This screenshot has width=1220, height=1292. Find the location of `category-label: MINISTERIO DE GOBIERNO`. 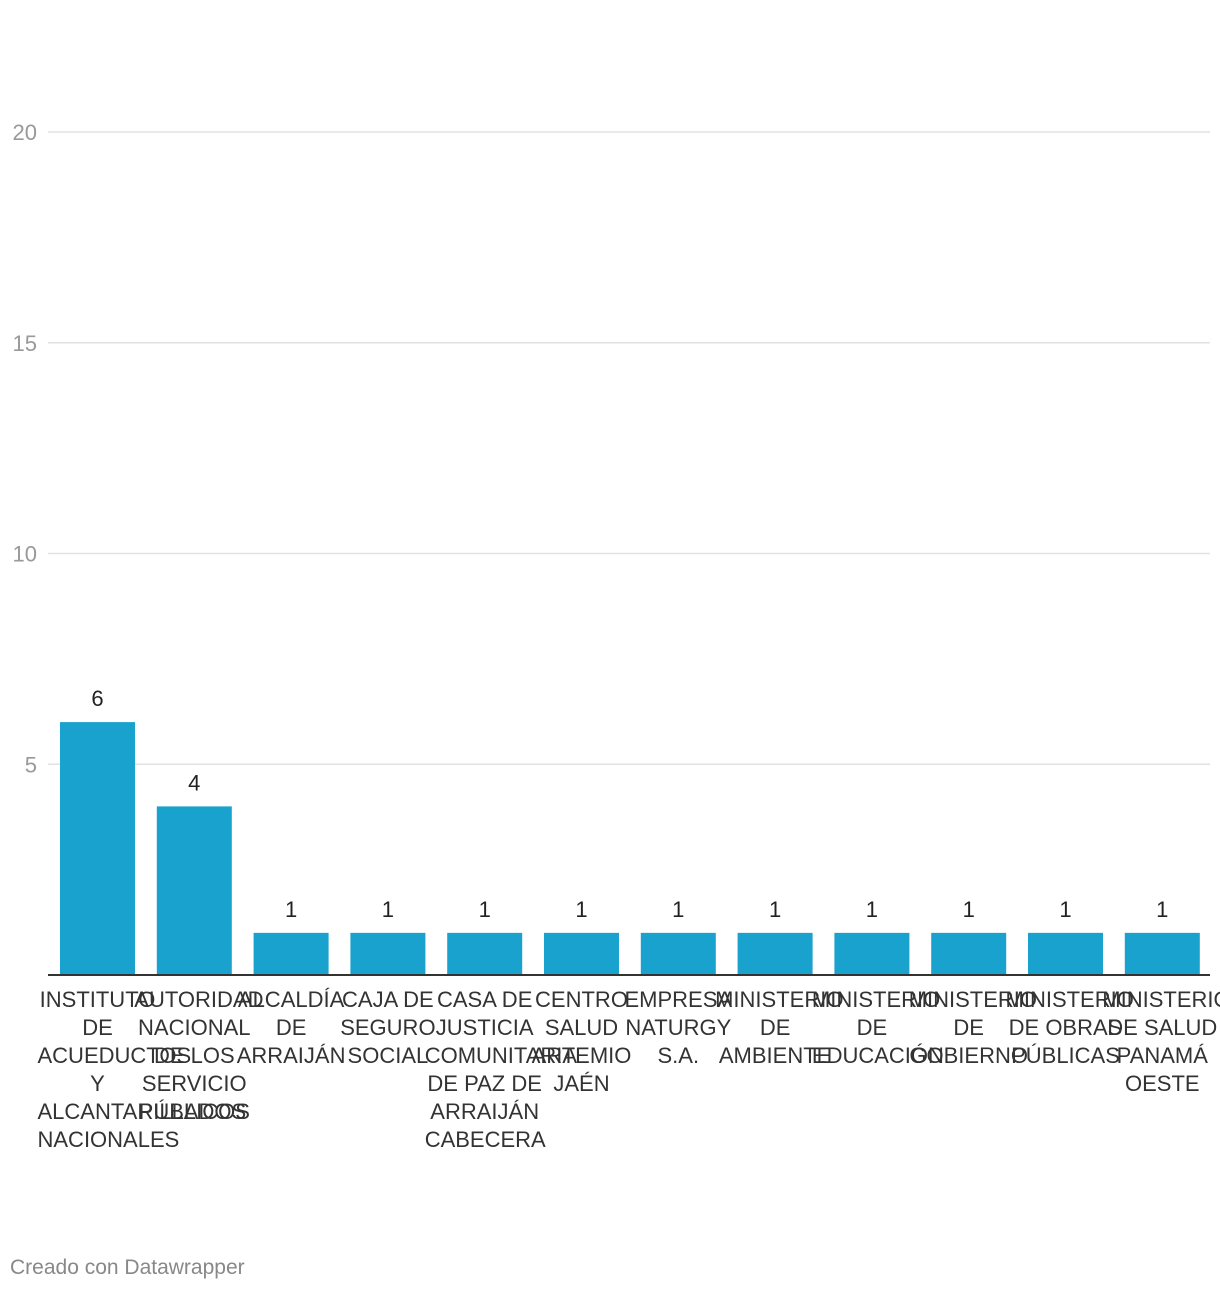

category-label: MINISTERIO DE GOBIERNO is located at coordinates (973, 1027).